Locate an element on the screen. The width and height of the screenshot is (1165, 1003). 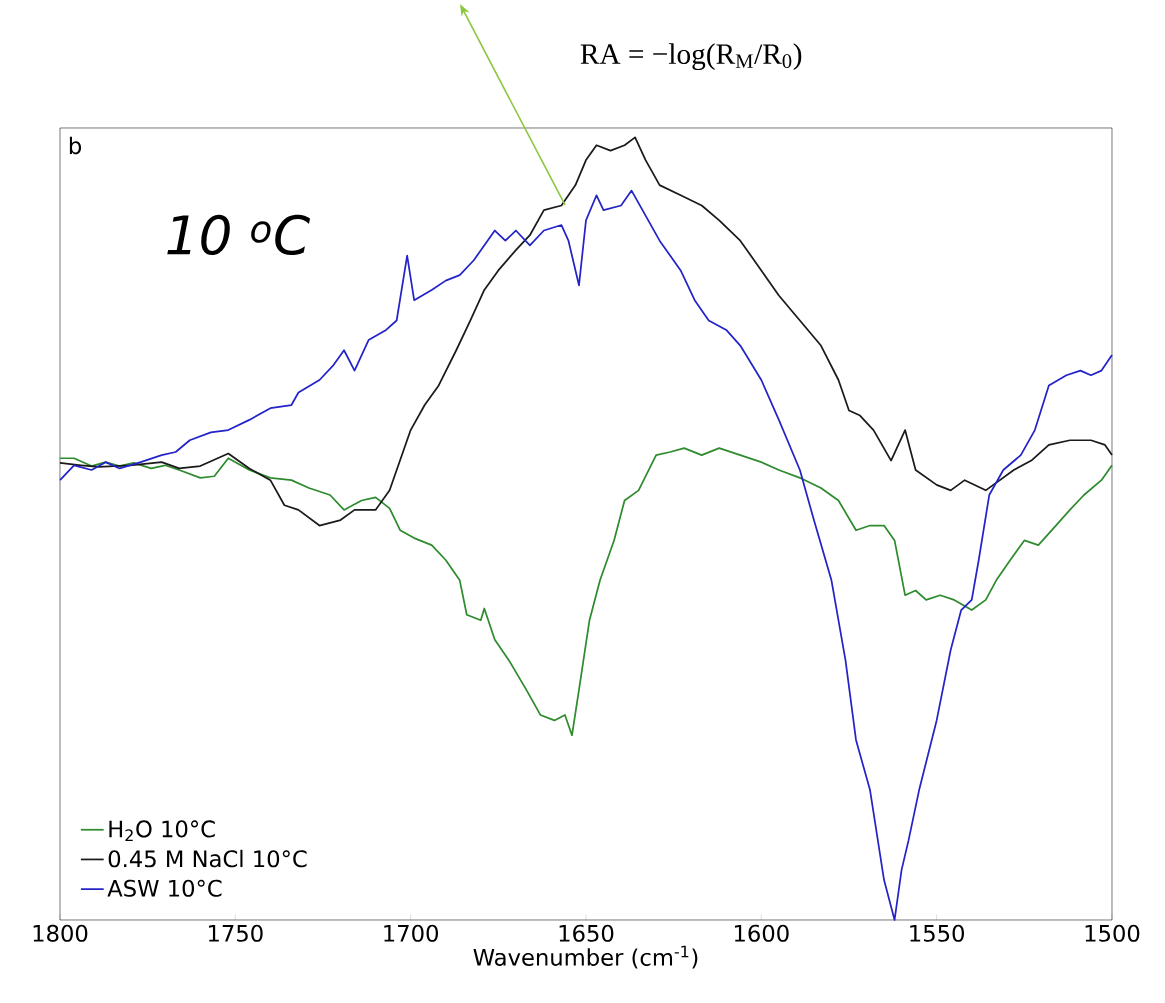
x-tick-label: 1550 is located at coordinates (937, 933).